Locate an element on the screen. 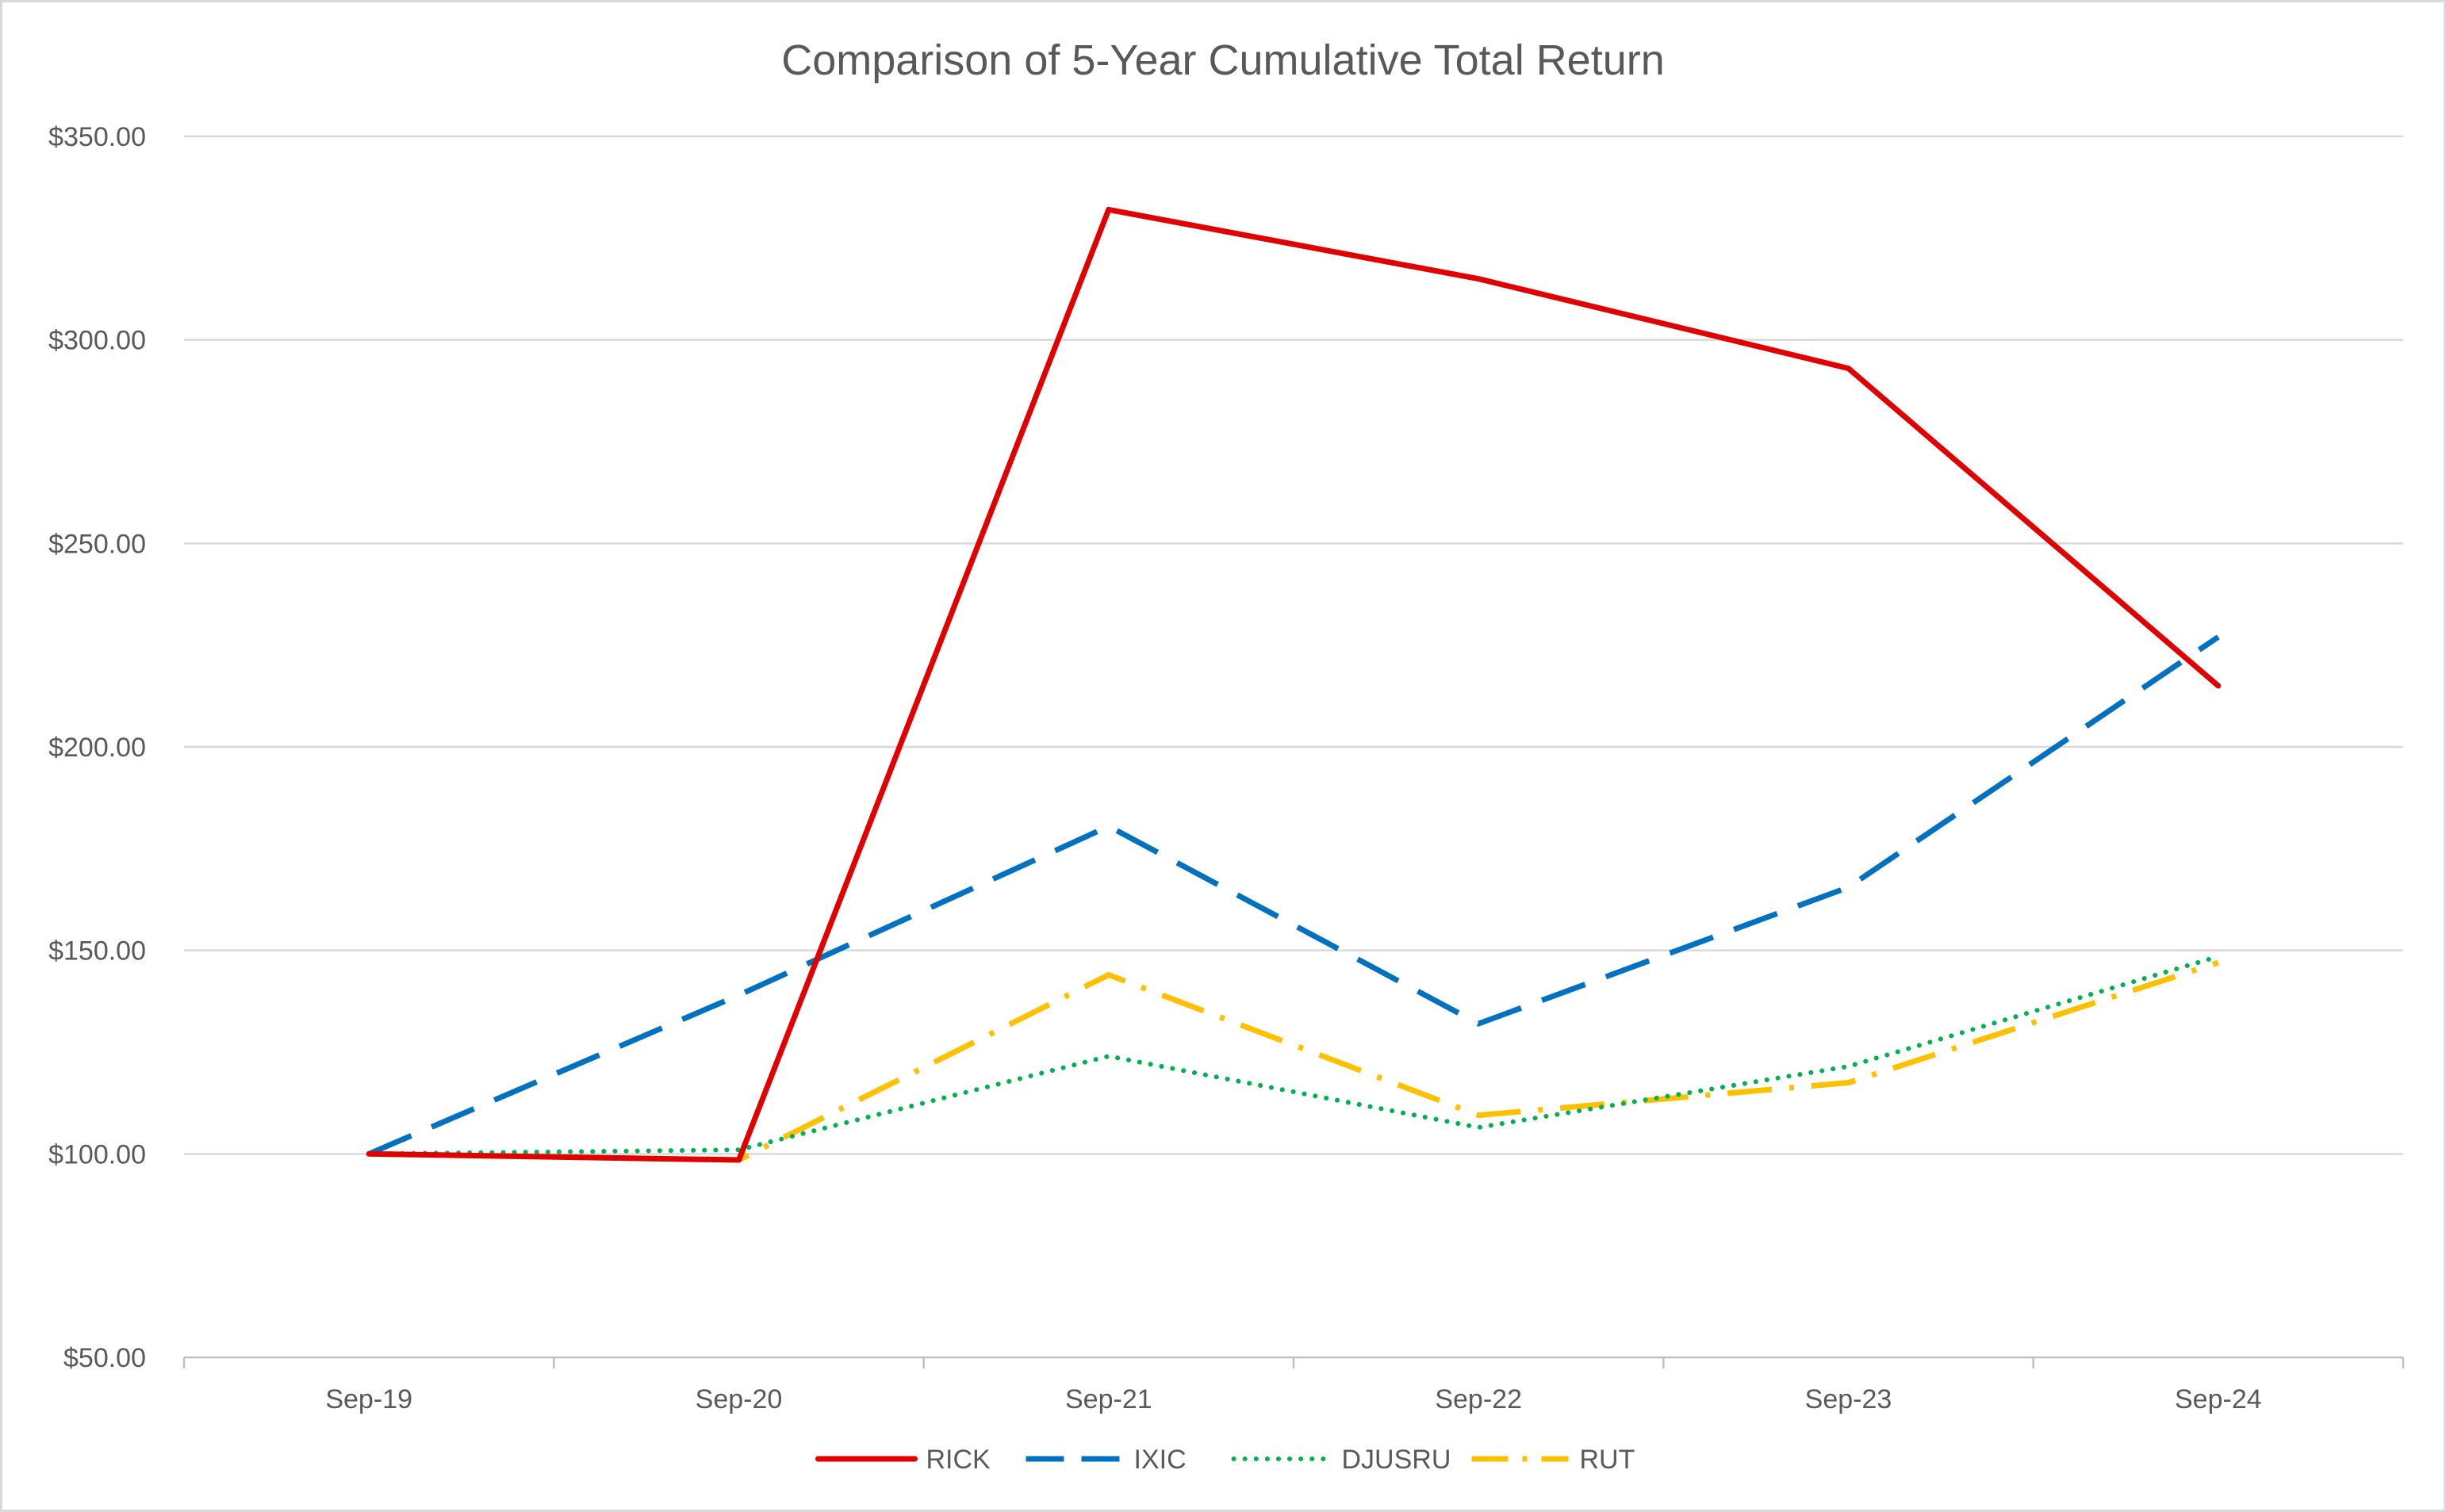  y-tick-label: $300.00 is located at coordinates (97, 341).